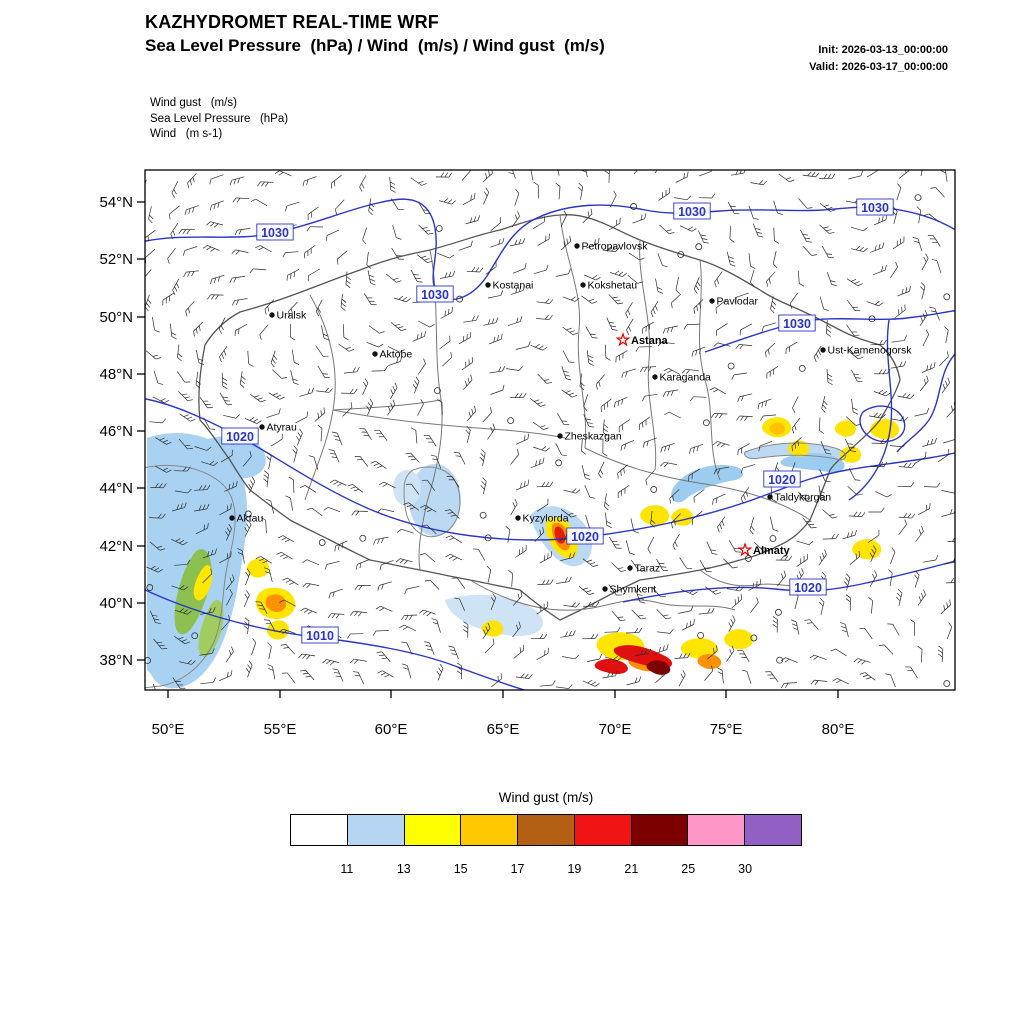 This screenshot has height=1024, width=1024. What do you see at coordinates (240, 437) in the screenshot?
I see `isobar-label: 1020` at bounding box center [240, 437].